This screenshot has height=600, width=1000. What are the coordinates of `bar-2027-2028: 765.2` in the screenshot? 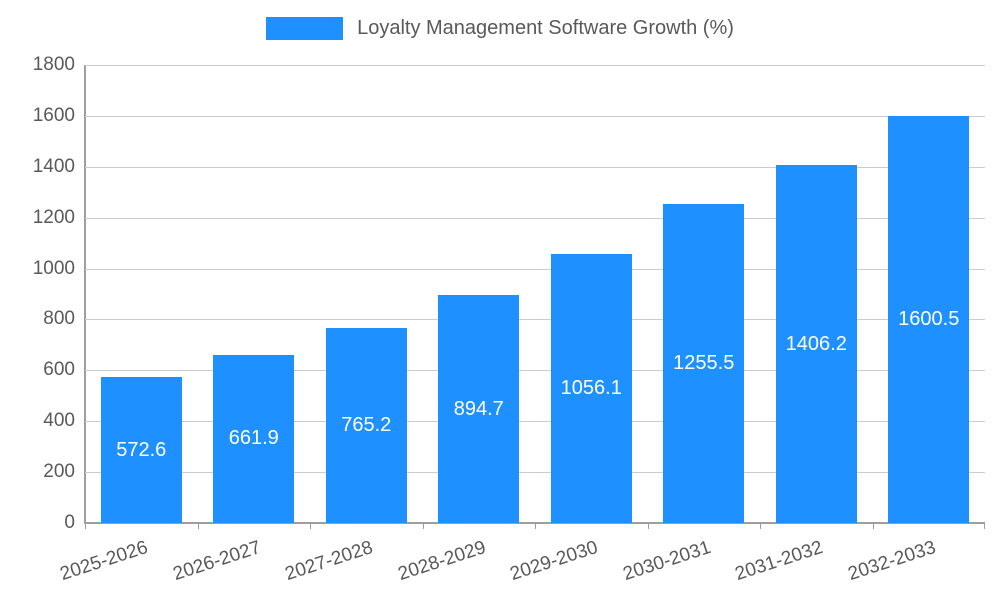 It's located at (366, 425).